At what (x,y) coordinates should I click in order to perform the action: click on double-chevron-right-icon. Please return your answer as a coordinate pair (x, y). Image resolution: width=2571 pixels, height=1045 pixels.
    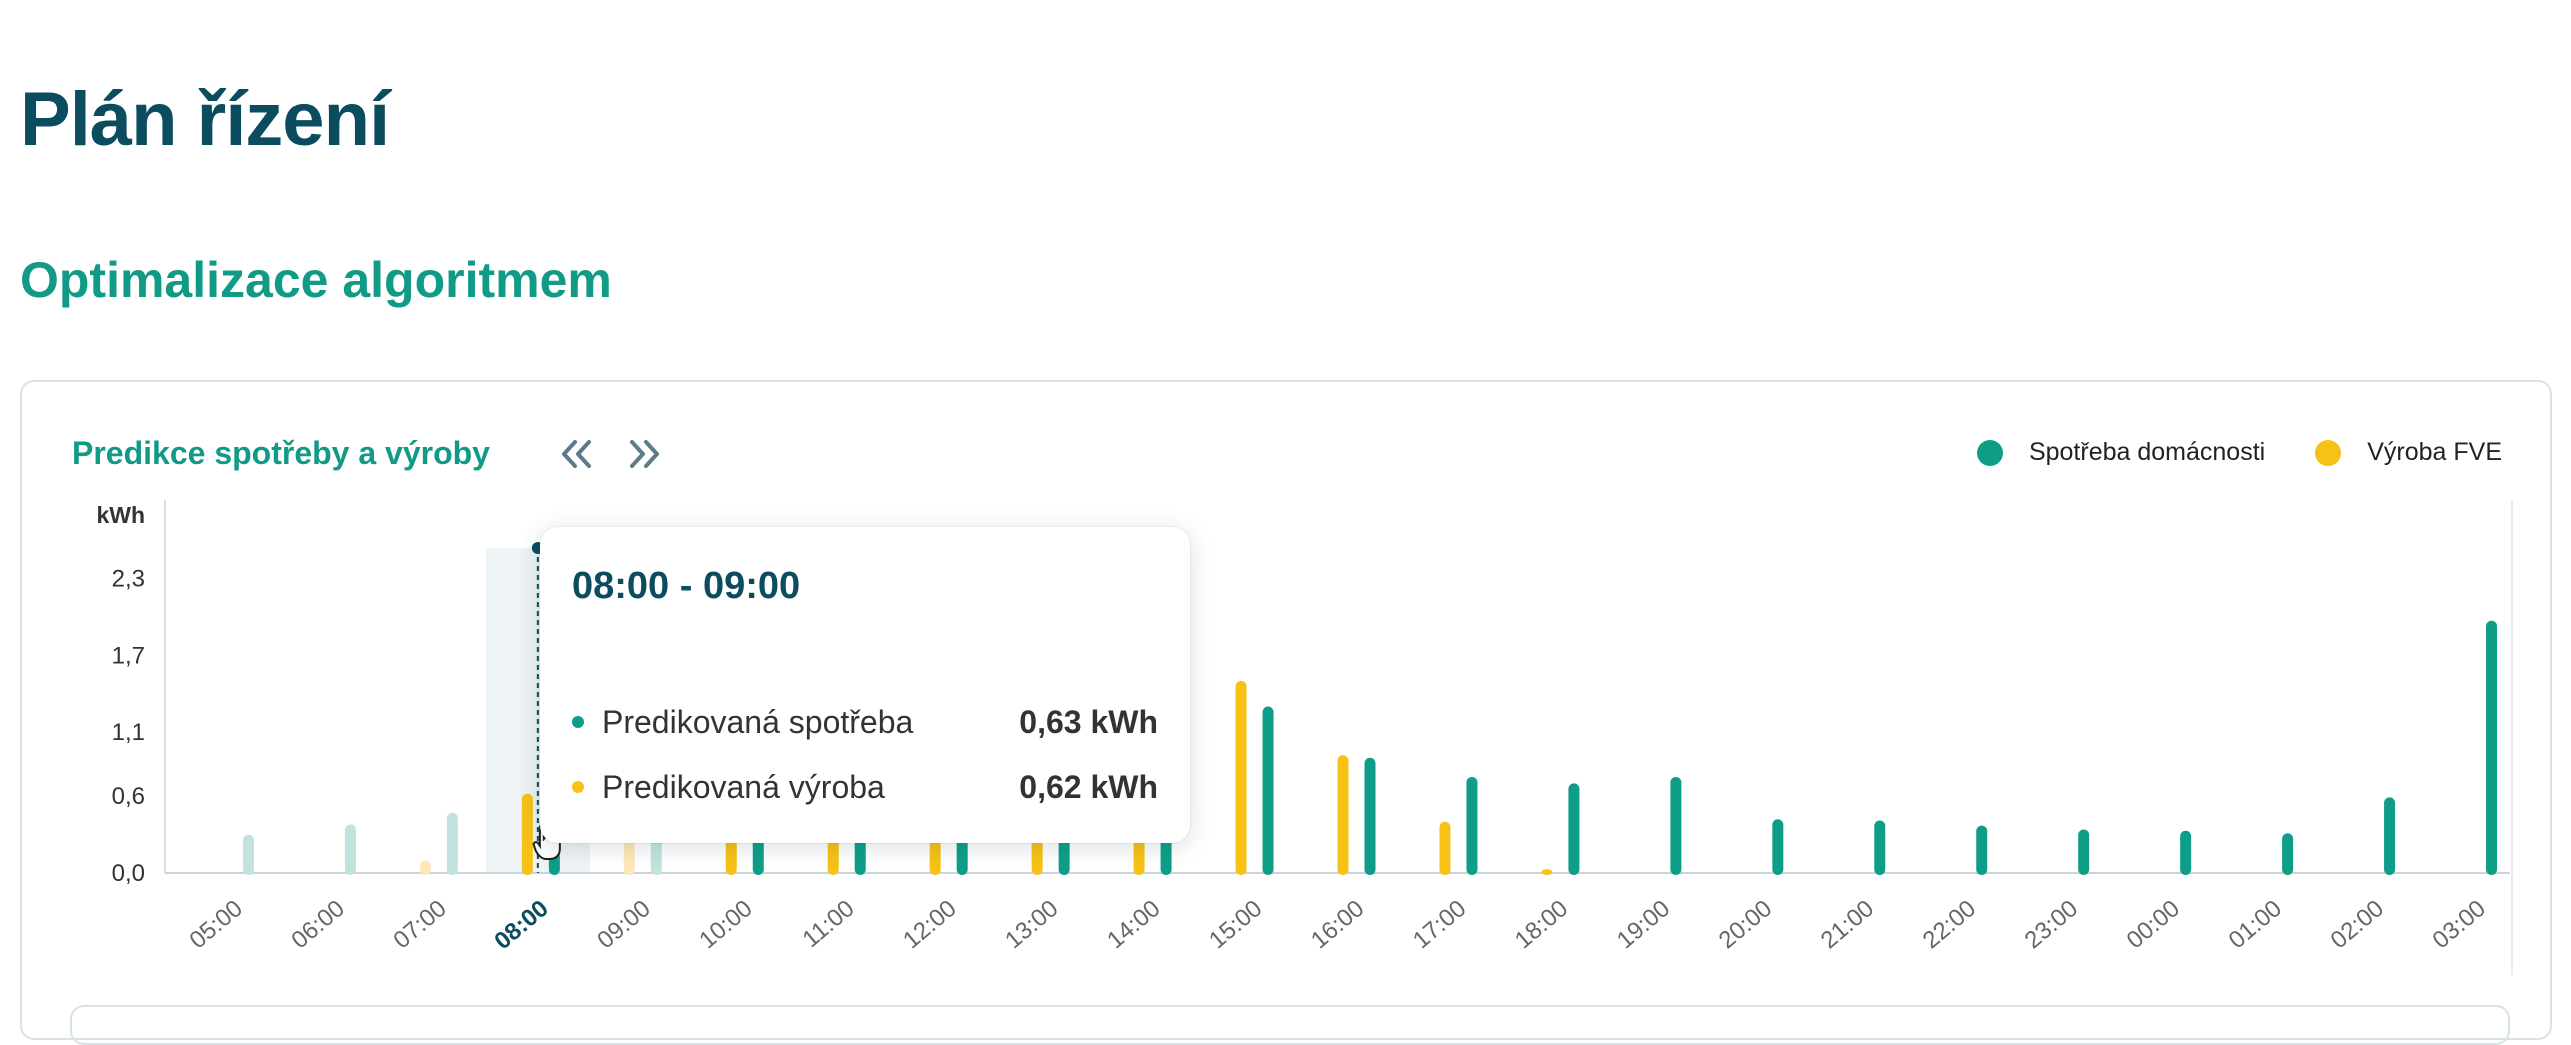
    Looking at the image, I should click on (644, 454).